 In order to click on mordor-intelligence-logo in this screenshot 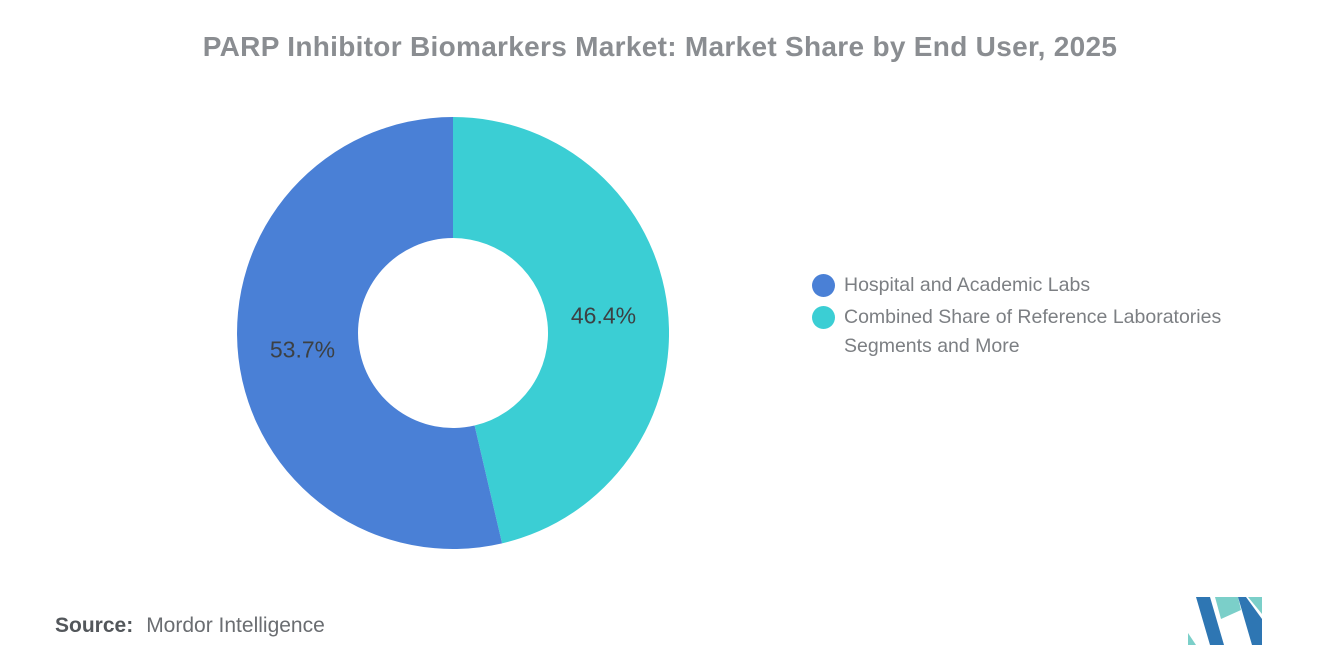, I will do `click(1225, 621)`.